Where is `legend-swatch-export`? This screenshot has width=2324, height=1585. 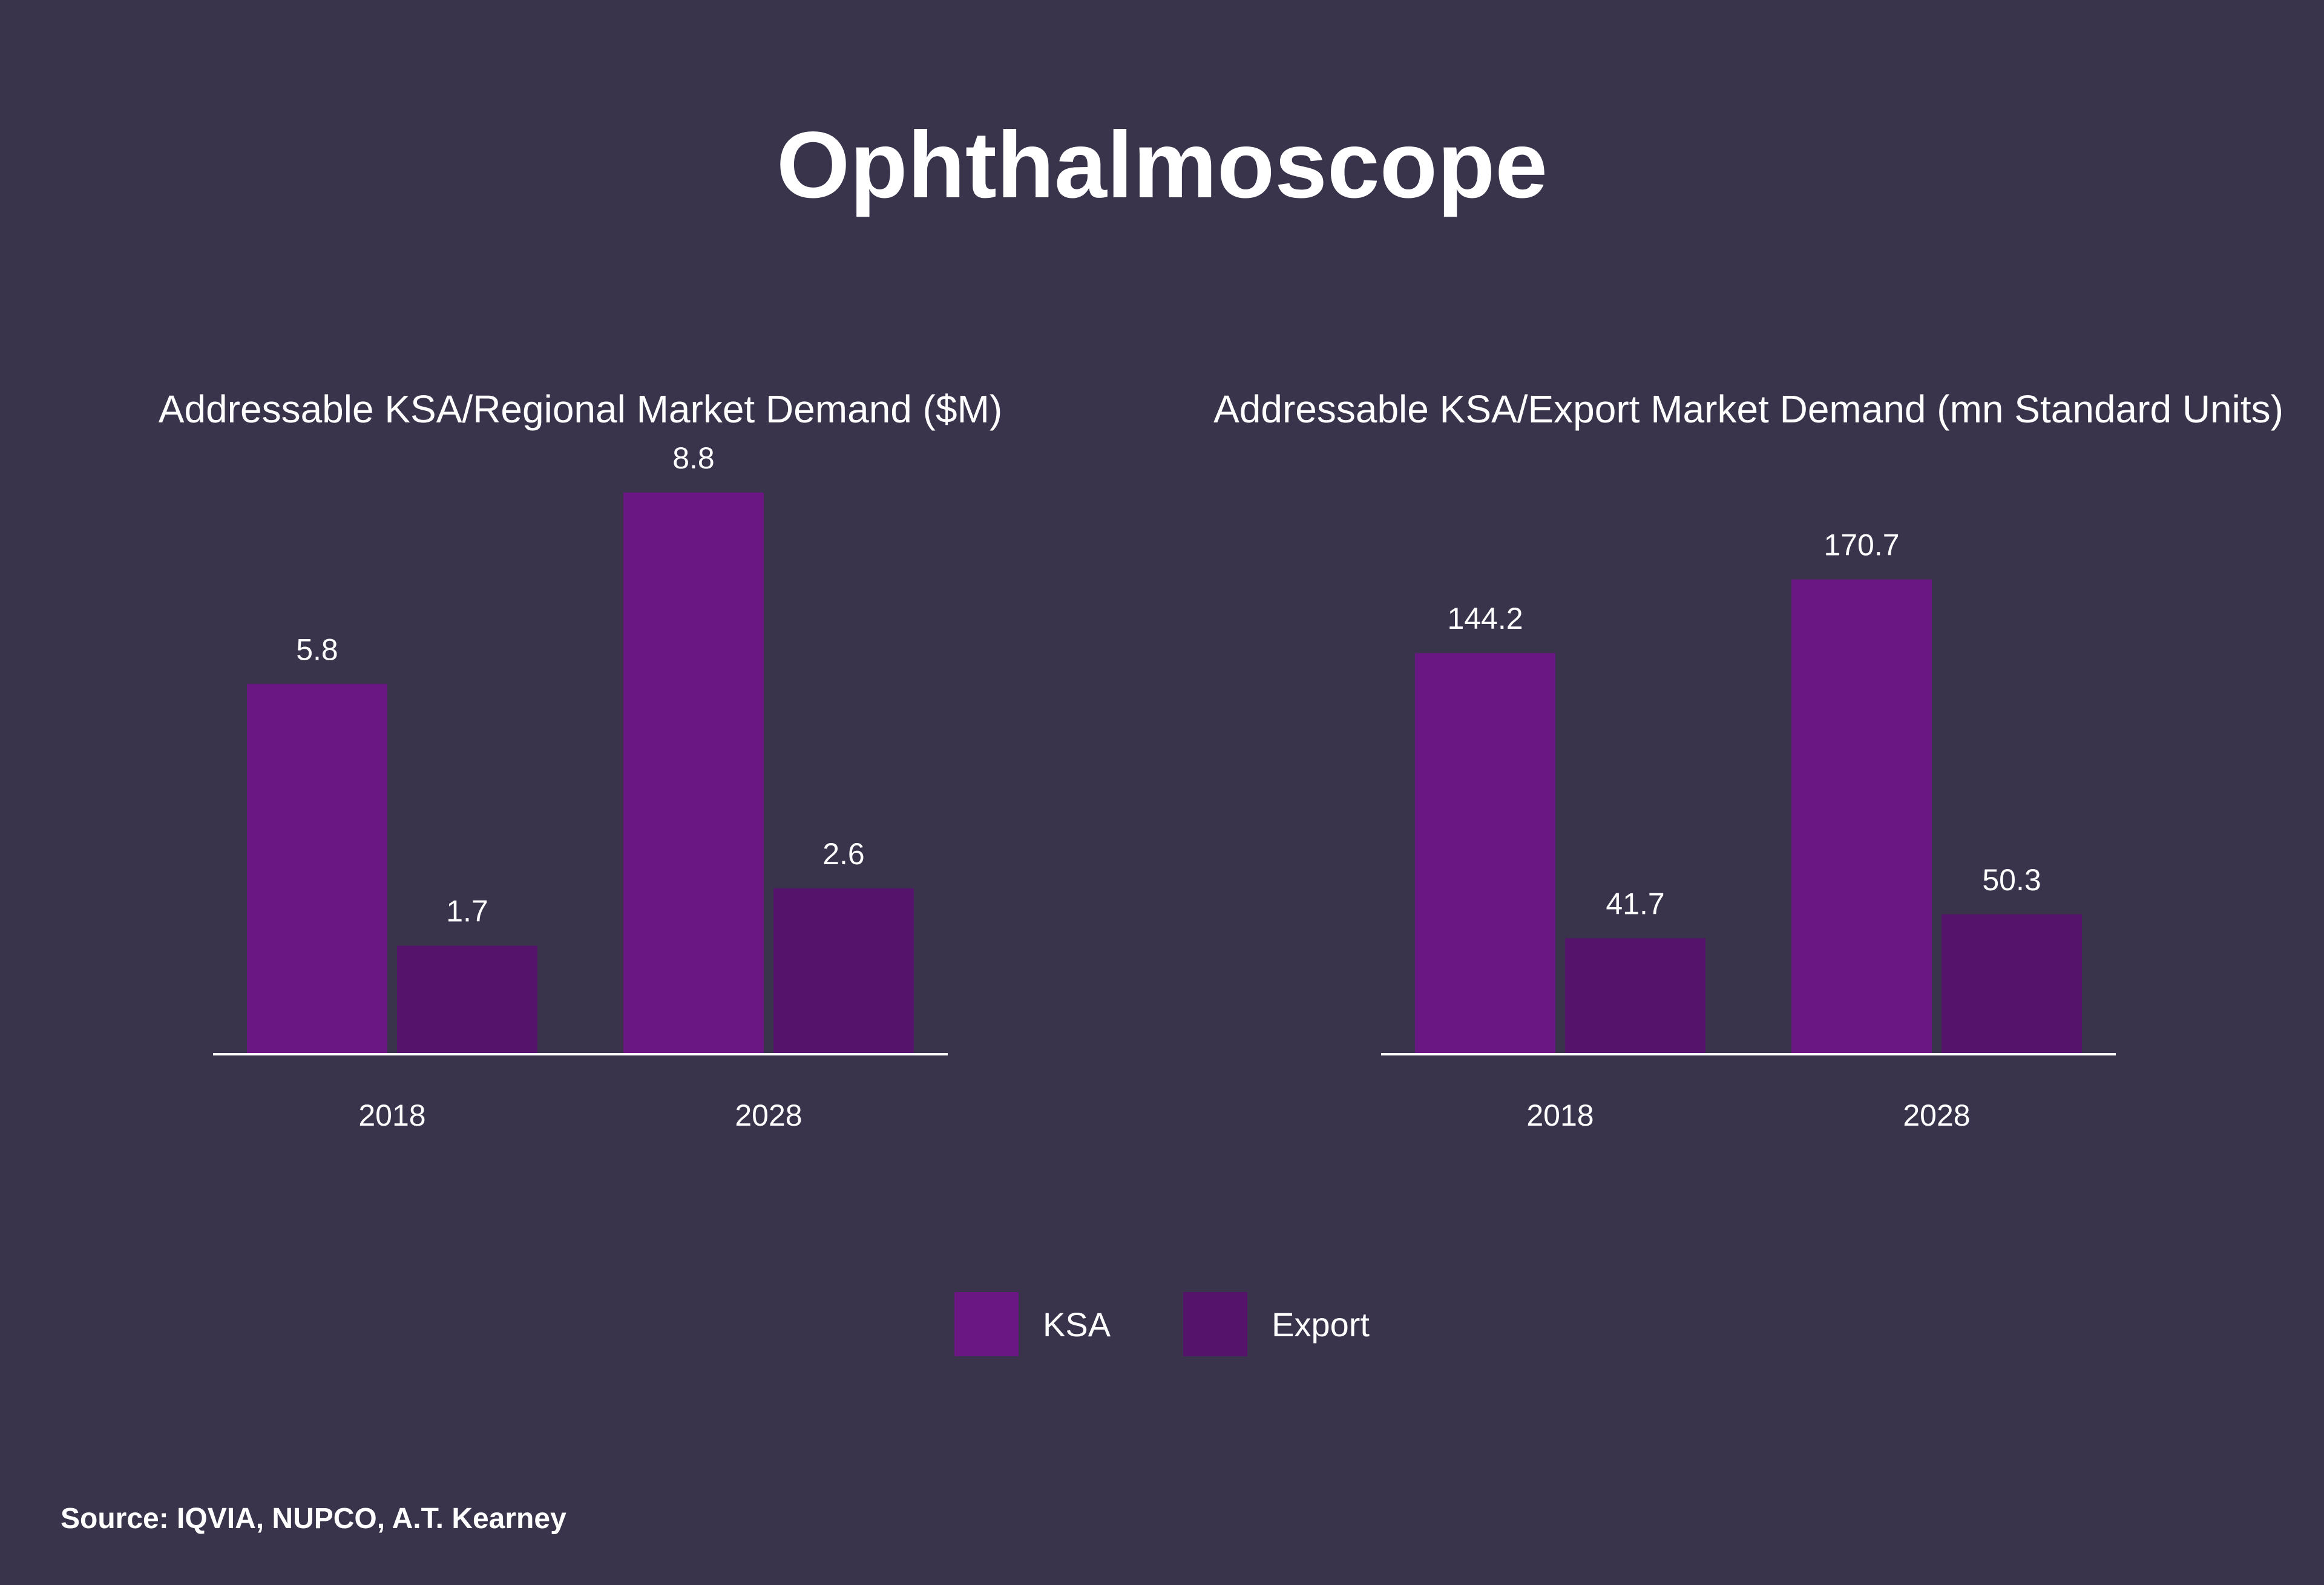
legend-swatch-export is located at coordinates (1215, 1324).